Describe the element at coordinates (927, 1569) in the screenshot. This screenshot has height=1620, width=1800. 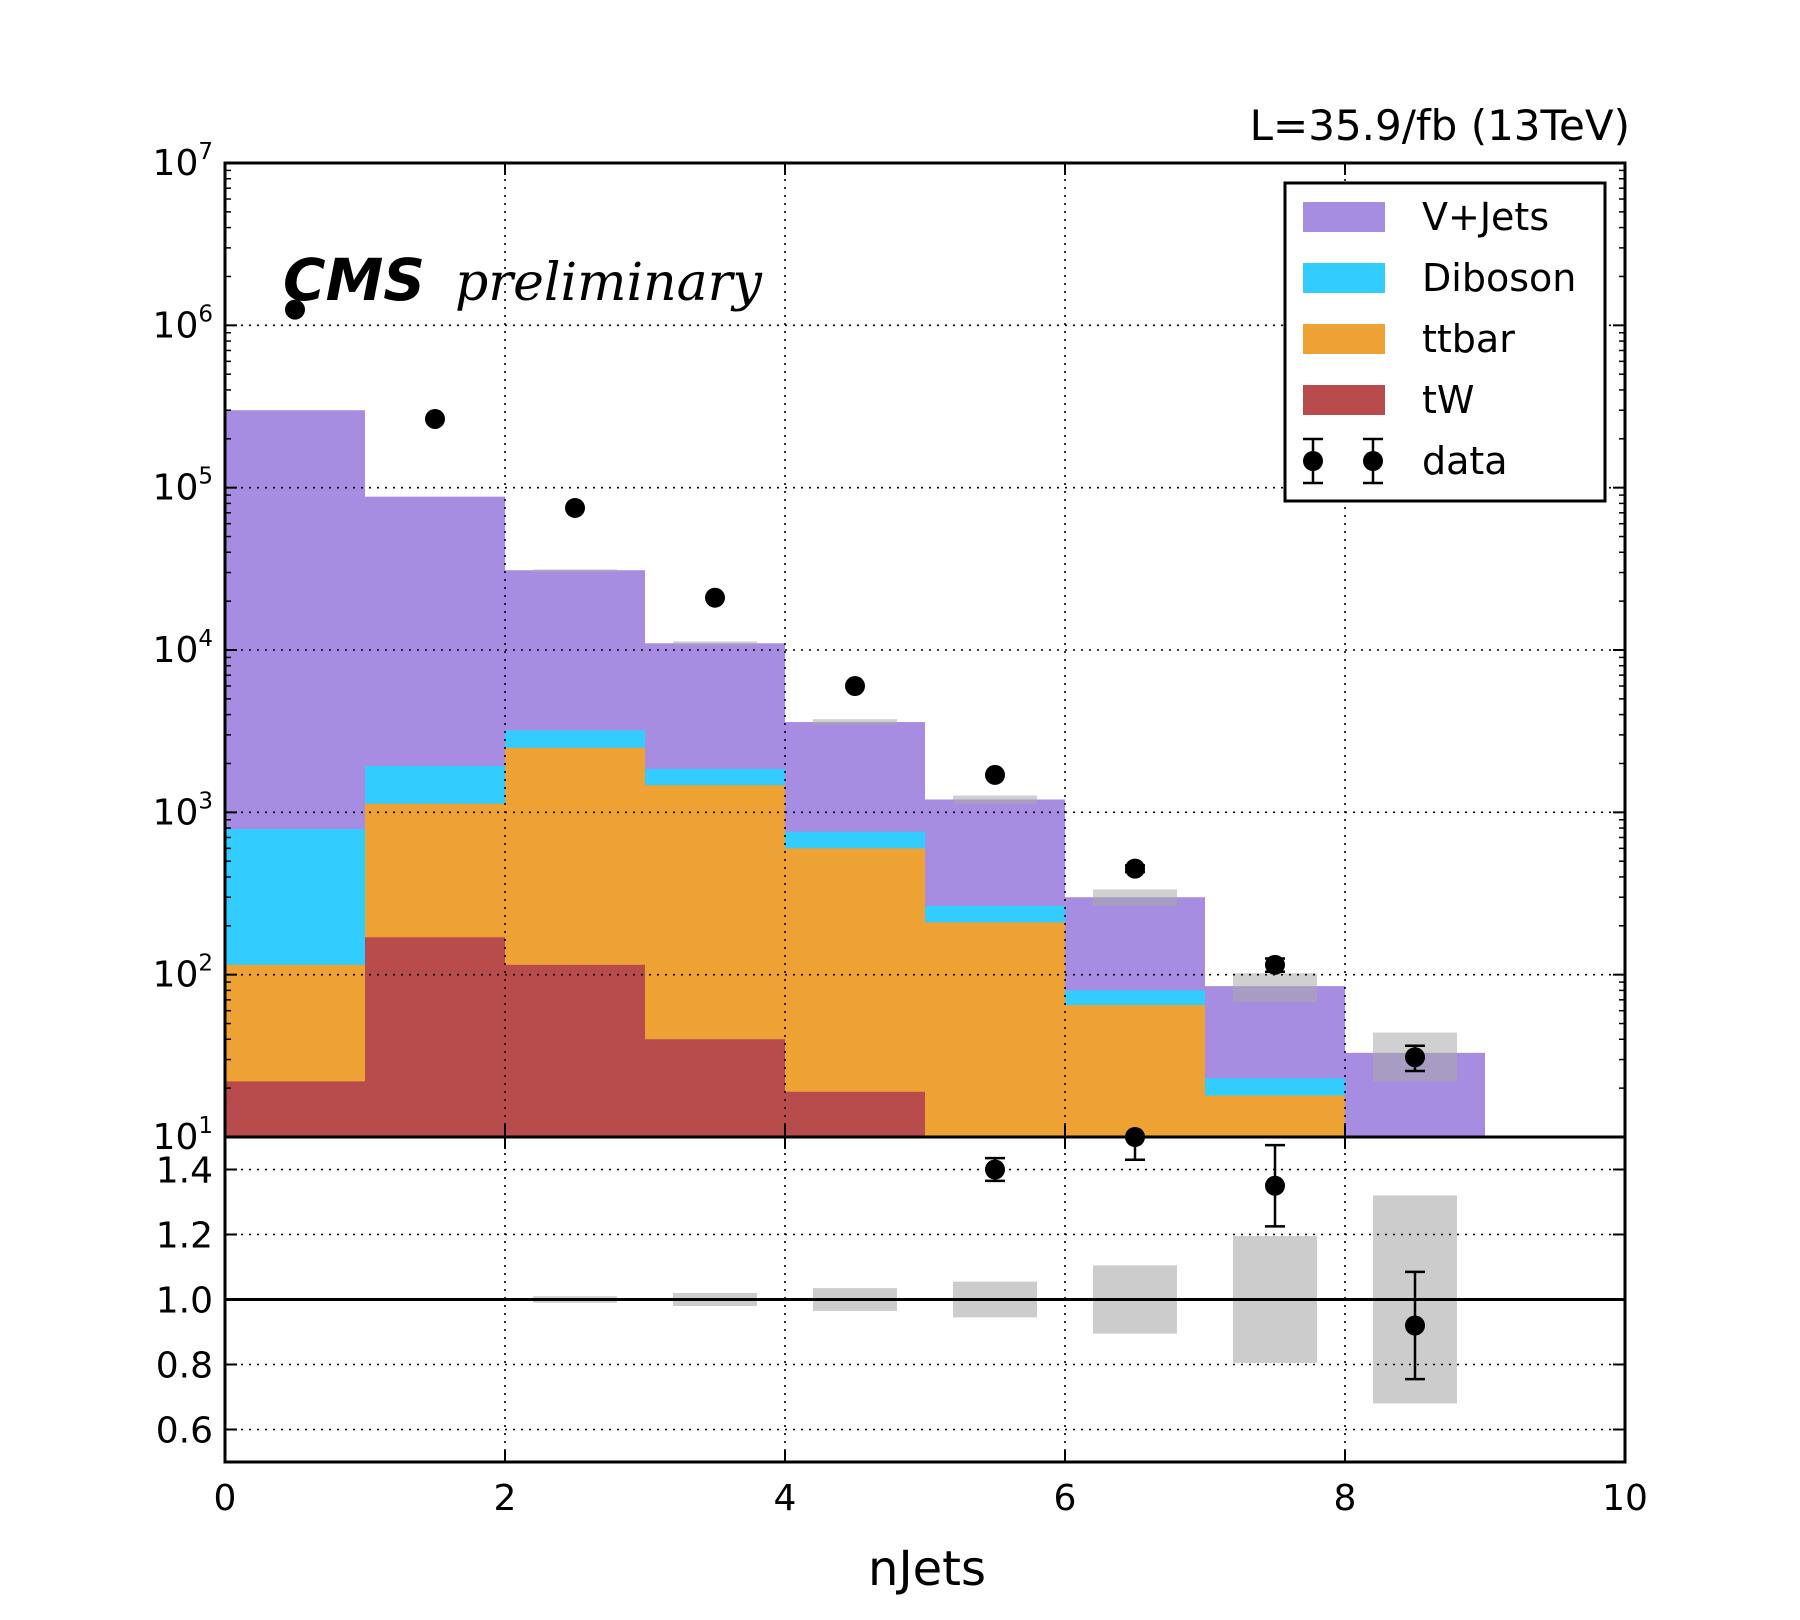
I see `x-axis-label: nJets` at that location.